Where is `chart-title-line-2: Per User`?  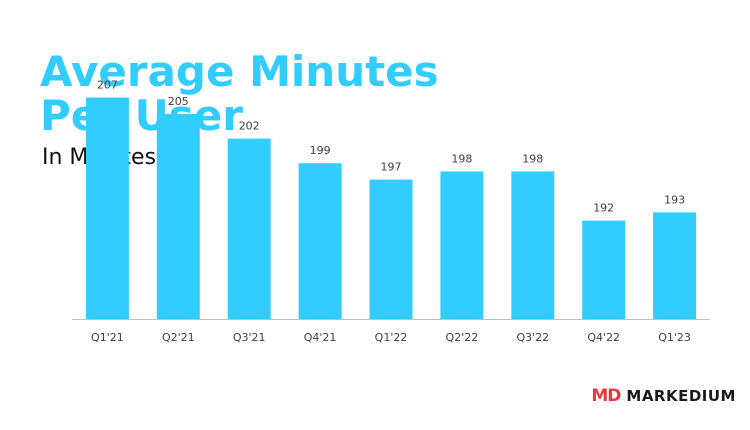
chart-title-line-2: Per User is located at coordinates (141, 115).